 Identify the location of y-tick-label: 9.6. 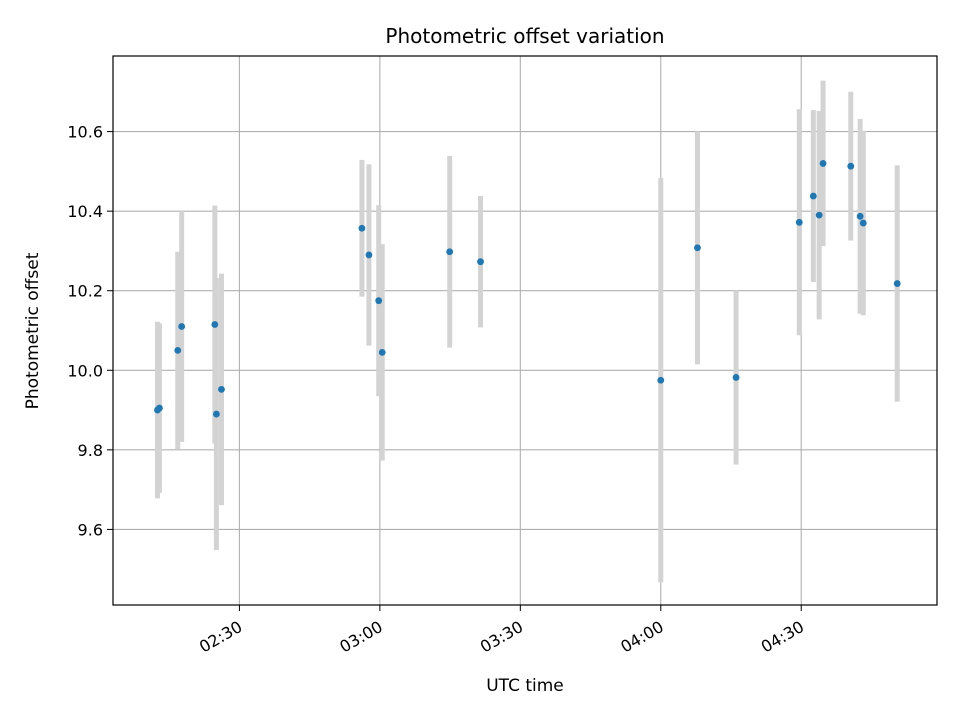
(90, 529).